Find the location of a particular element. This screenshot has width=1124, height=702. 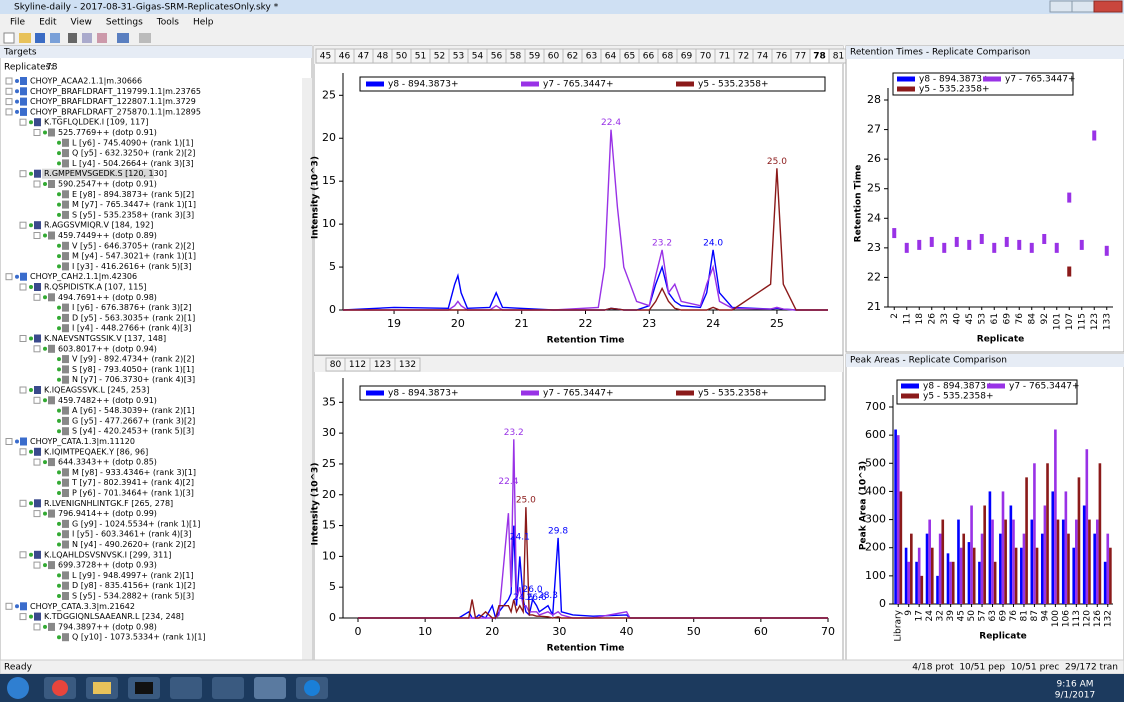

tree-node: 459.7449++ (dotp 0.89) is located at coordinates (107, 235).